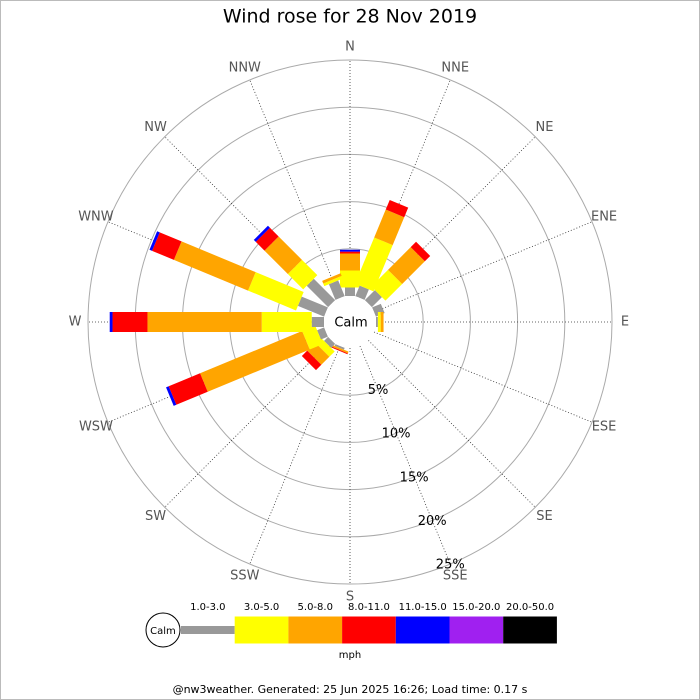 The width and height of the screenshot is (700, 700). Describe the element at coordinates (544, 516) in the screenshot. I see `direction-label: SE` at that location.